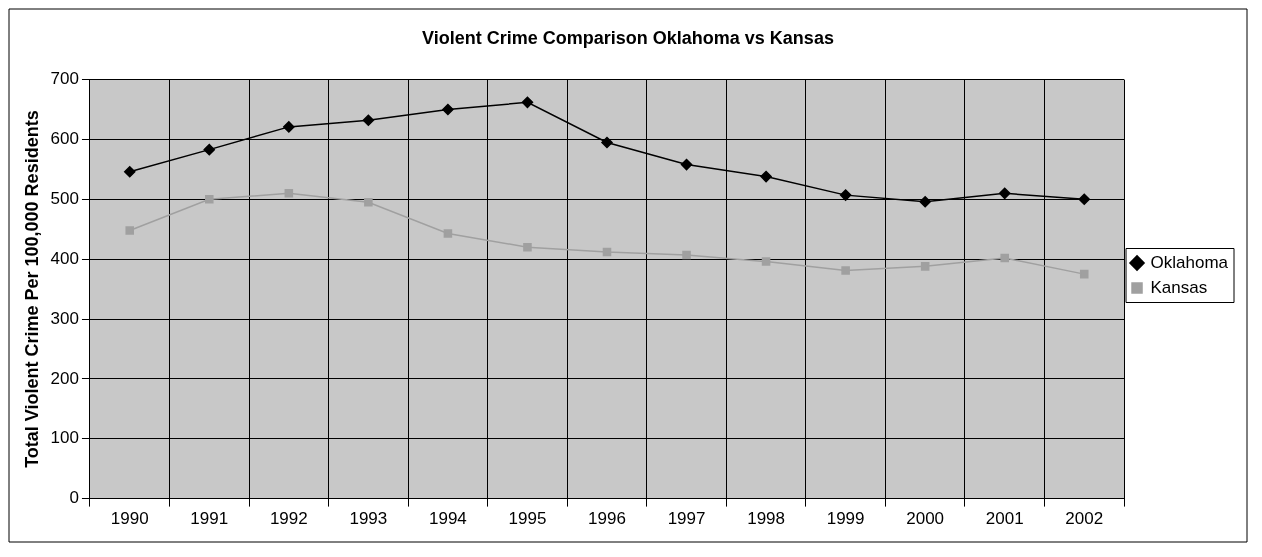 The image size is (1262, 557). Describe the element at coordinates (64, 378) in the screenshot. I see `y-tick-label: 200` at that location.